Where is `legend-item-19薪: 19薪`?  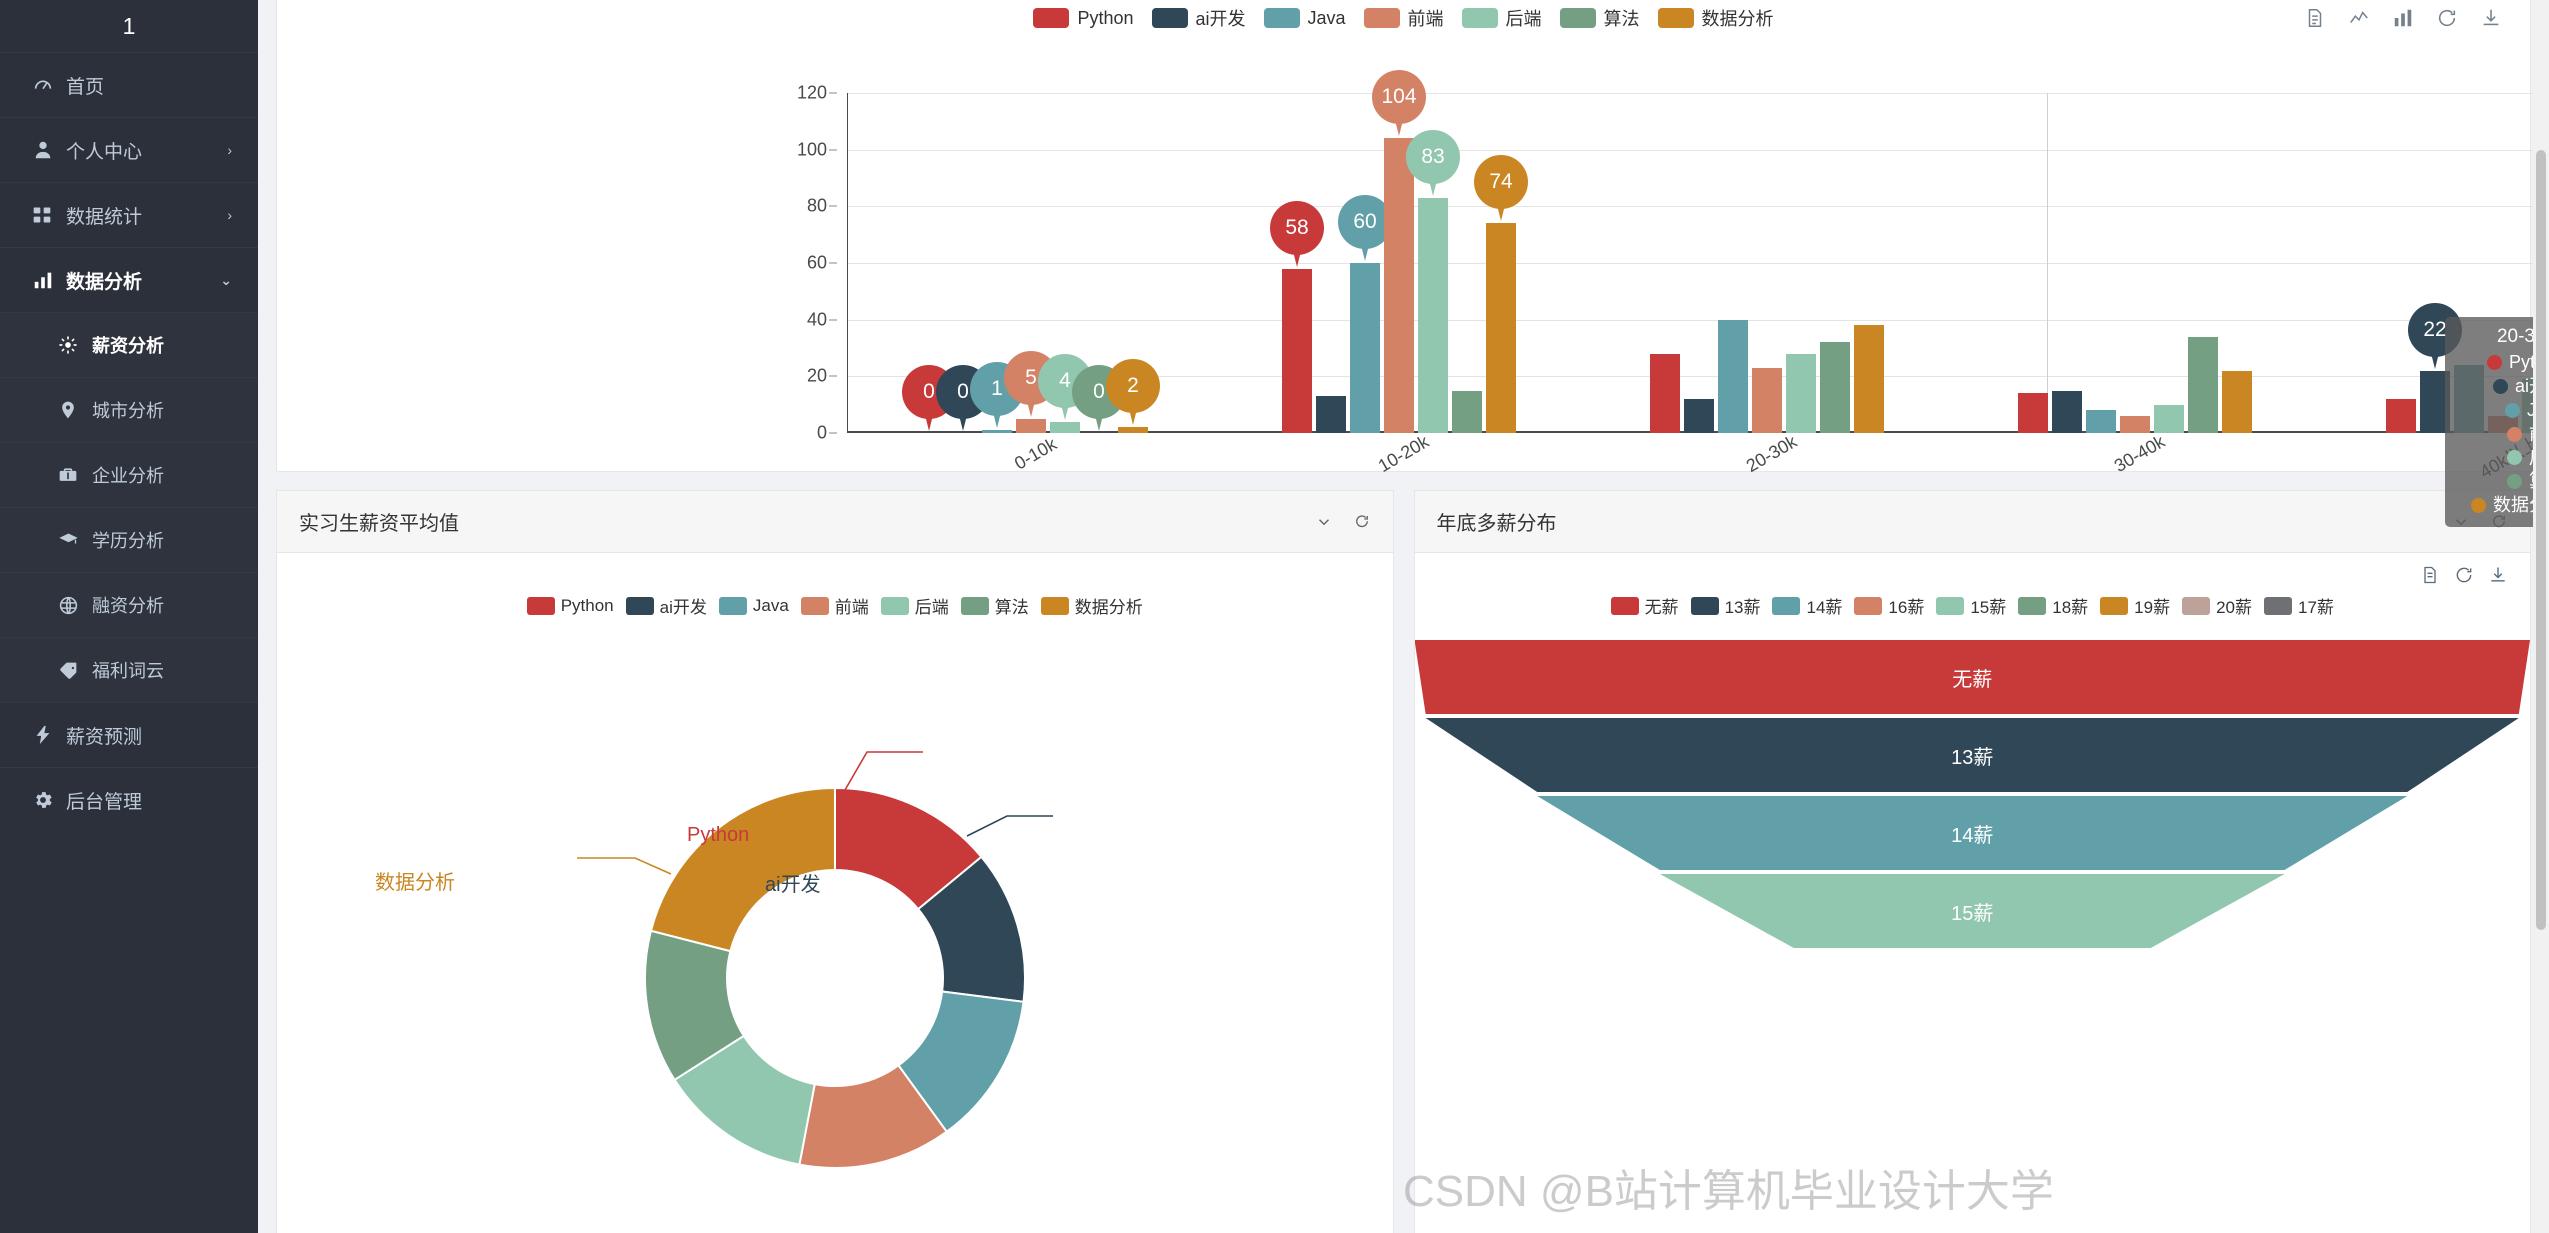 legend-item-19薪: 19薪 is located at coordinates (2135, 605).